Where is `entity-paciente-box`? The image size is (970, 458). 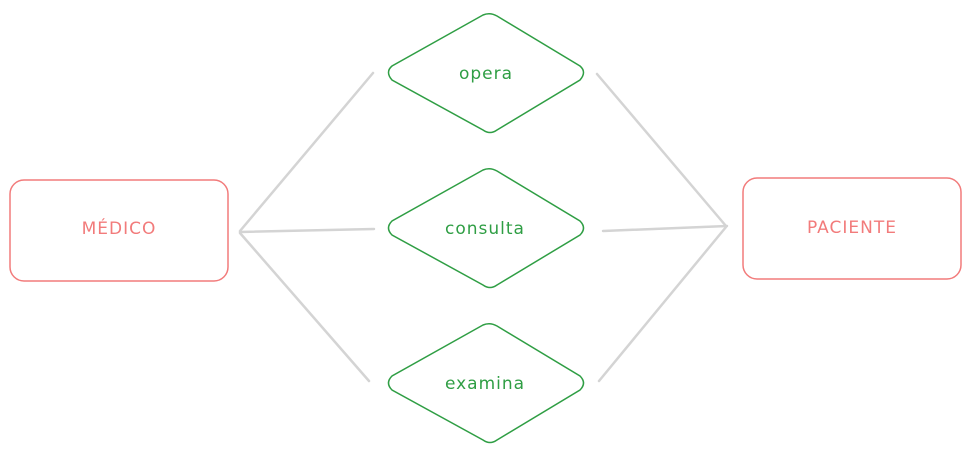
entity-paciente-box is located at coordinates (852, 228).